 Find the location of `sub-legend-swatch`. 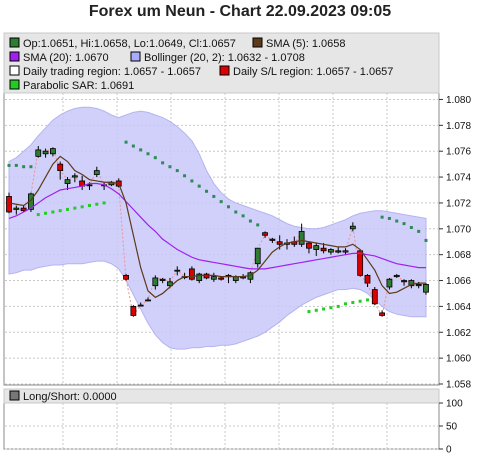

sub-legend-swatch is located at coordinates (14, 395).